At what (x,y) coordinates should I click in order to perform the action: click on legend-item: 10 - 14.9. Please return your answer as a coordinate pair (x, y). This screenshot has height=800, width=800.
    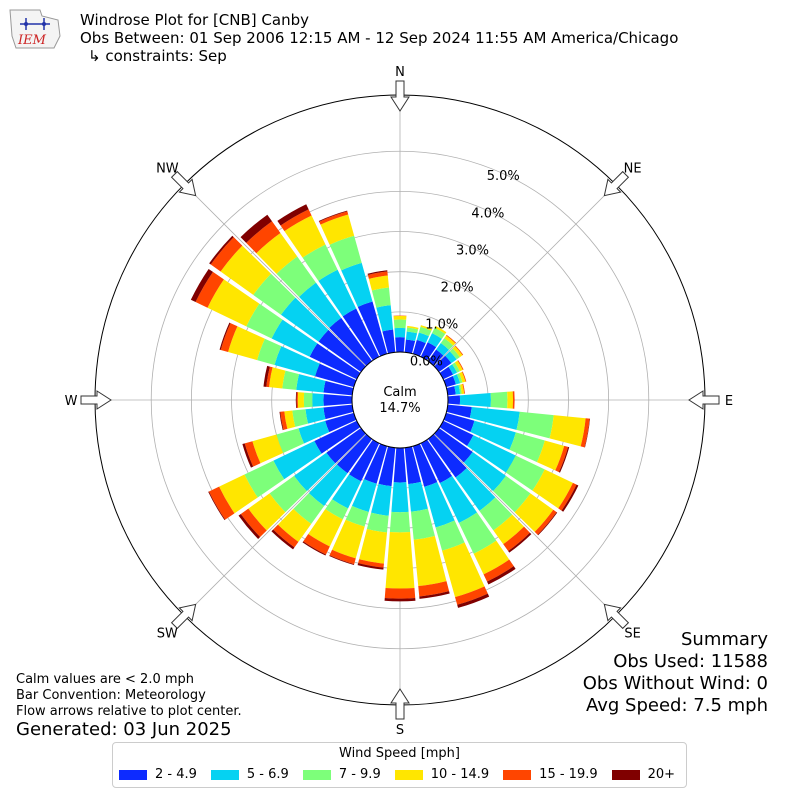
    Looking at the image, I should click on (441, 774).